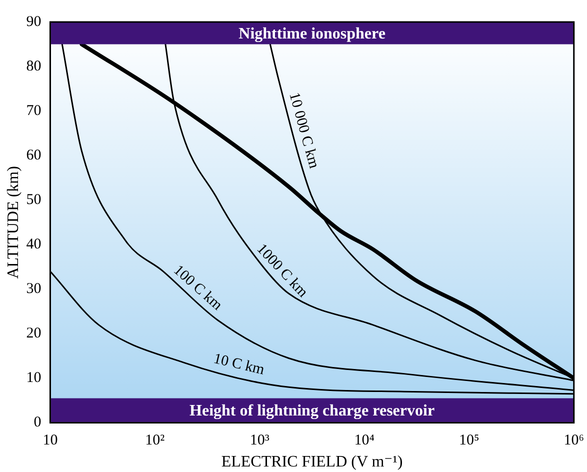 Image resolution: width=587 pixels, height=472 pixels. I want to click on y-tick-label: 20, so click(34, 334).